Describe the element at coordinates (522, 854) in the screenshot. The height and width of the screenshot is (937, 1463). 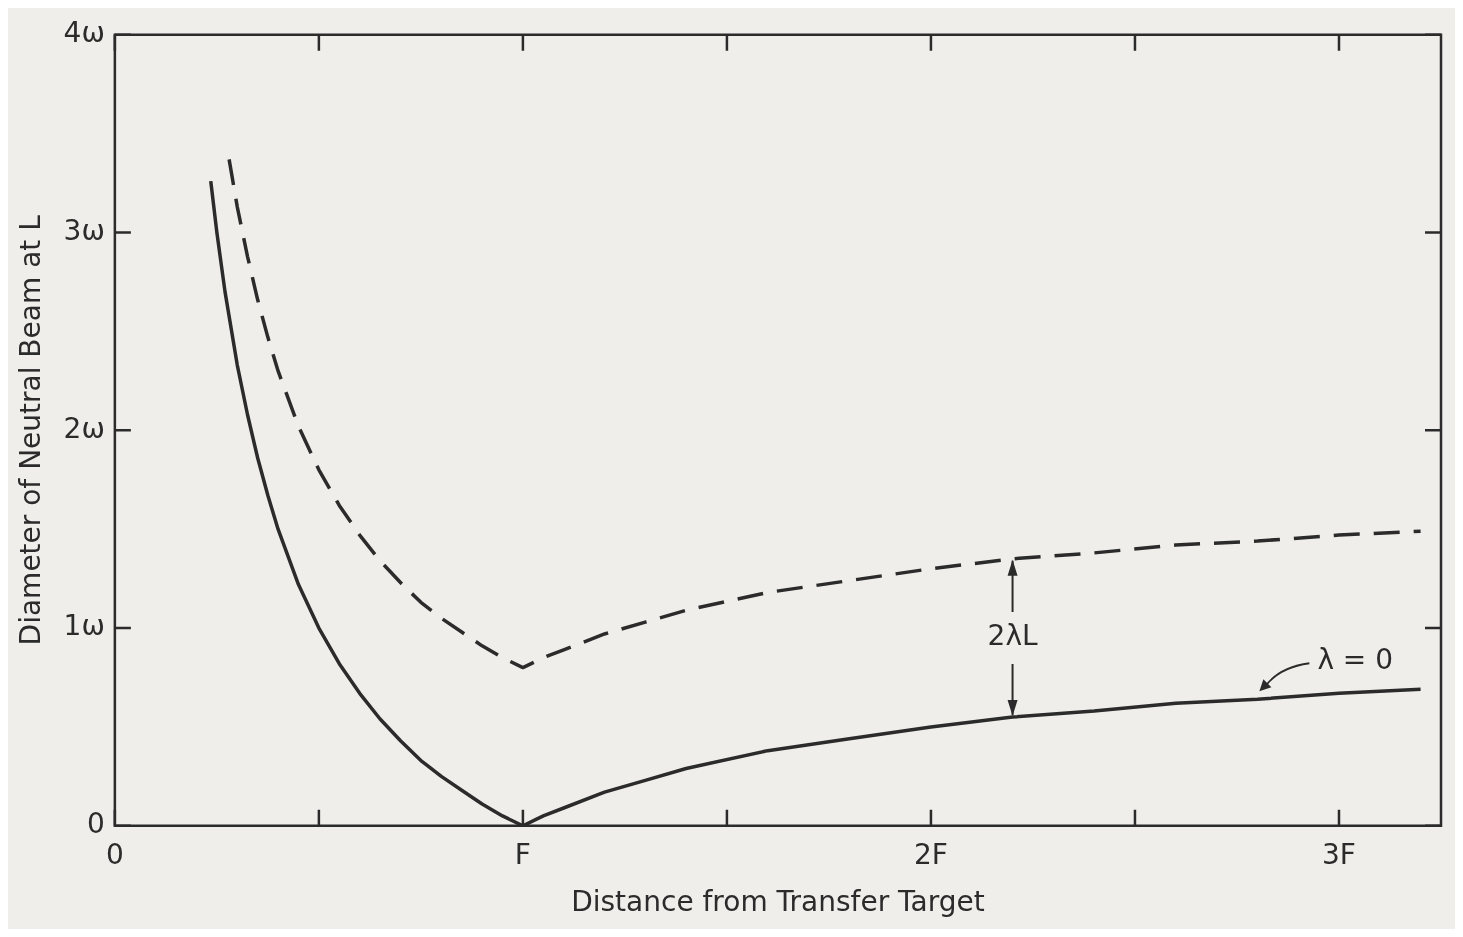
I see `x-tick-label: F` at that location.